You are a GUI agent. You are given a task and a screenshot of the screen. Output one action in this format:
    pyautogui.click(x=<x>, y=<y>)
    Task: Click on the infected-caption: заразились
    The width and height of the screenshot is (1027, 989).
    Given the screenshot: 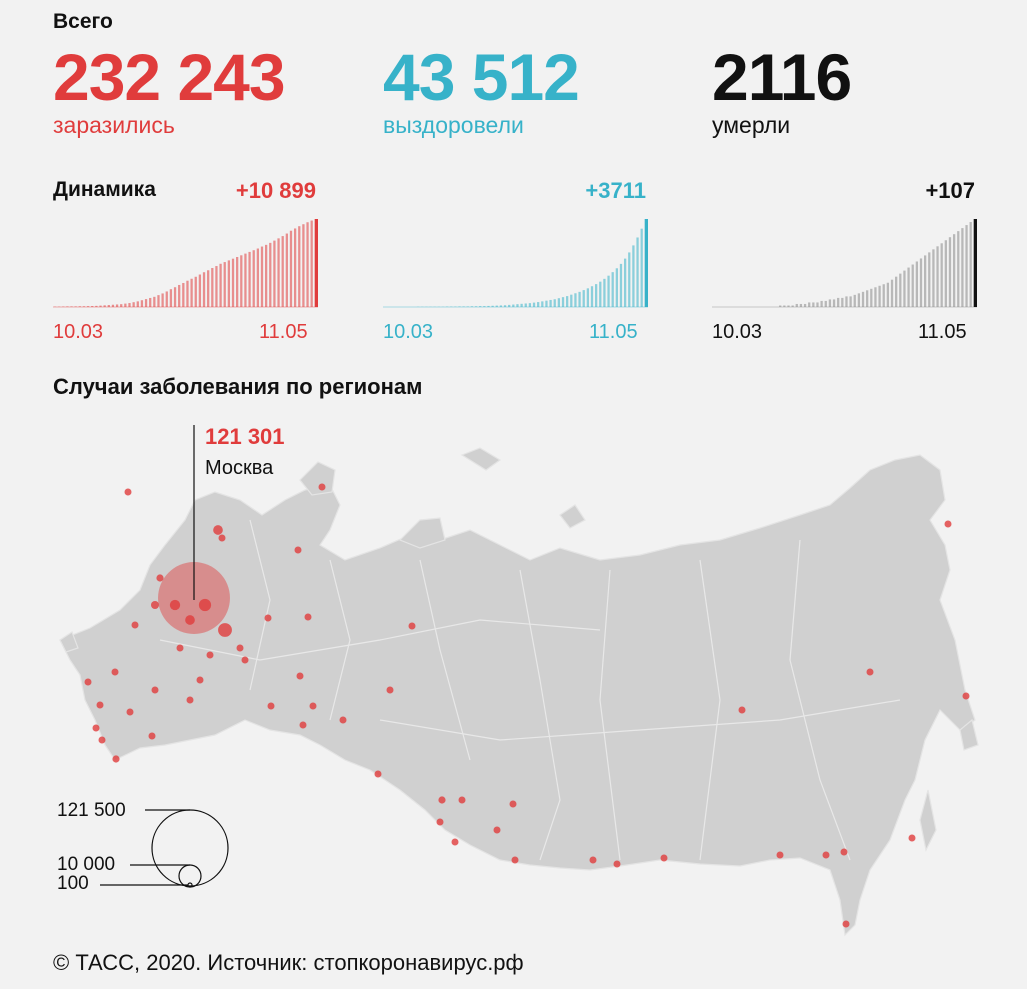 What is the action you would take?
    pyautogui.click(x=114, y=125)
    